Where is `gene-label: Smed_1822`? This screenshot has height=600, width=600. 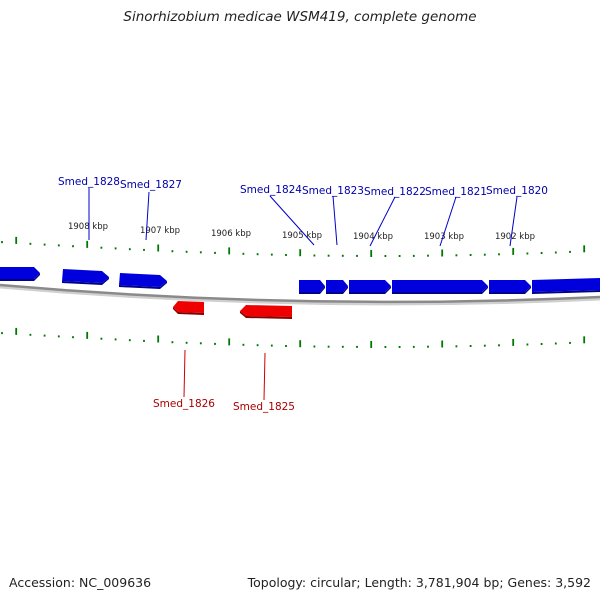
gene-label: Smed_1822 is located at coordinates (395, 192).